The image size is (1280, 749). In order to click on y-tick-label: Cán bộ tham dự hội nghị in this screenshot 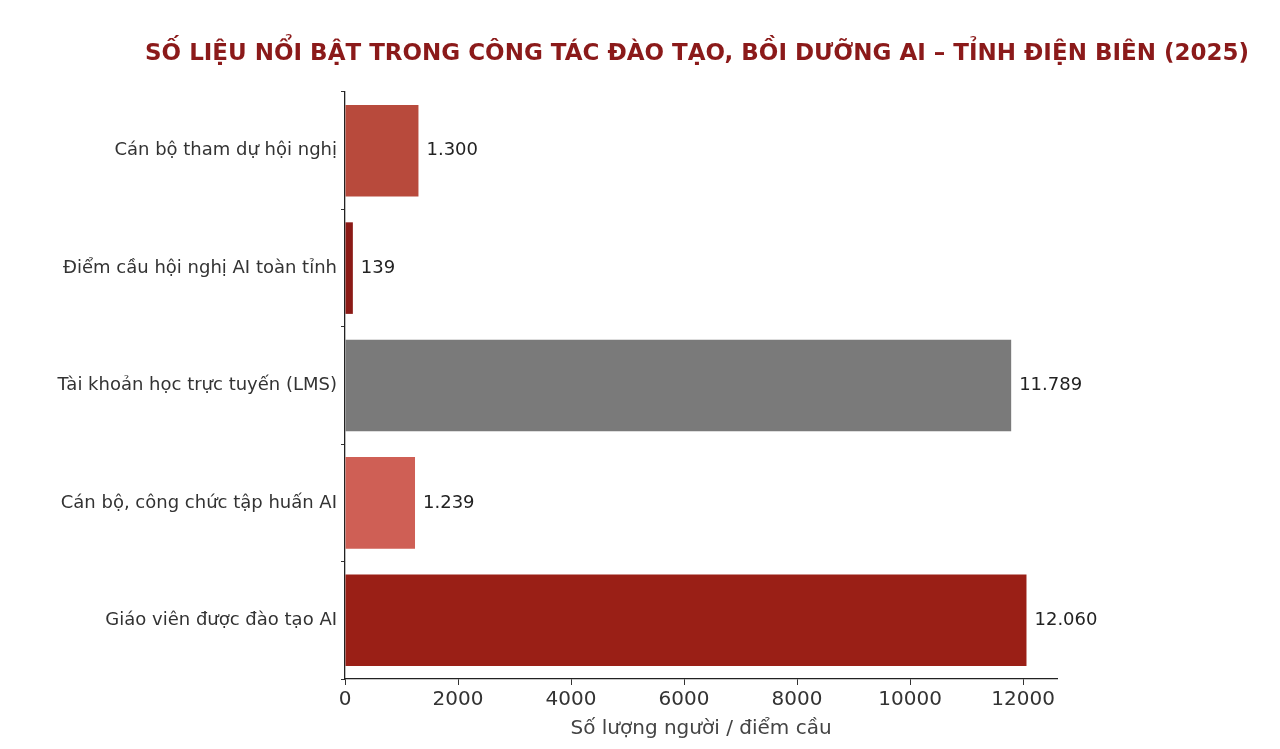, I will do `click(225, 149)`.